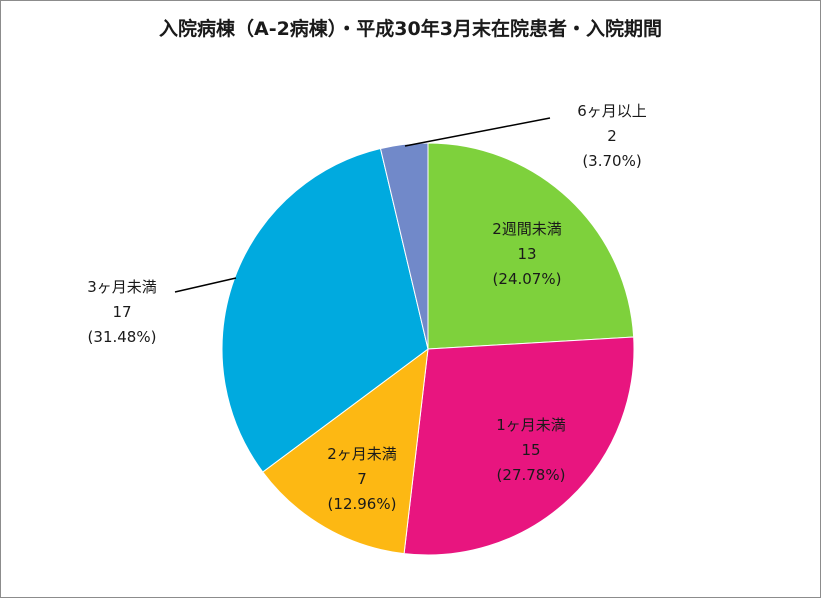  What do you see at coordinates (611, 161) in the screenshot?
I see `slice-percent-label-5: (3.70%)` at bounding box center [611, 161].